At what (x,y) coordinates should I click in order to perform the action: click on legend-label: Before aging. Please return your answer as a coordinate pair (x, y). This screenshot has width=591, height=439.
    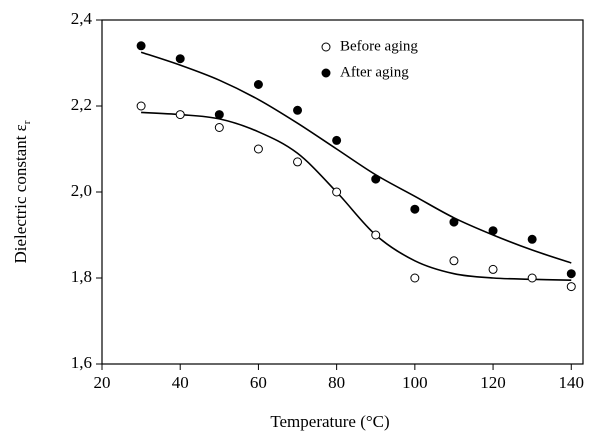
    Looking at the image, I should click on (379, 46).